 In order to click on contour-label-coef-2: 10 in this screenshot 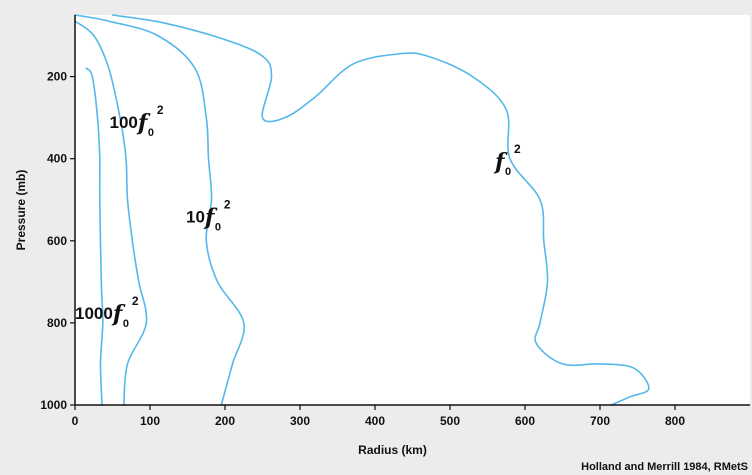, I will do `click(195, 216)`.